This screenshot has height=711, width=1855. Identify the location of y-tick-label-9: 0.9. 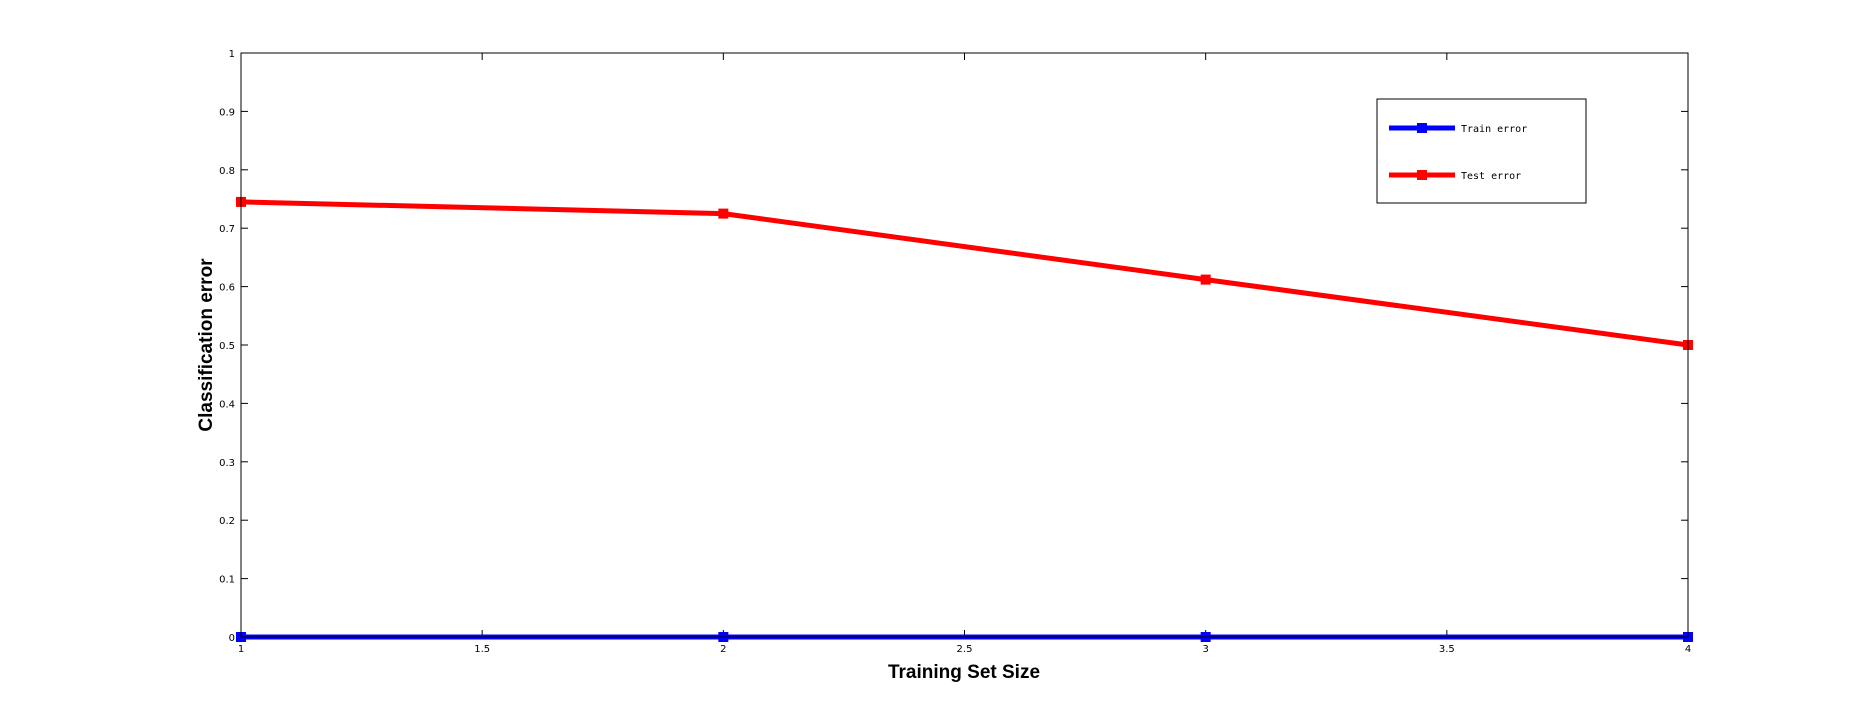
(227, 112).